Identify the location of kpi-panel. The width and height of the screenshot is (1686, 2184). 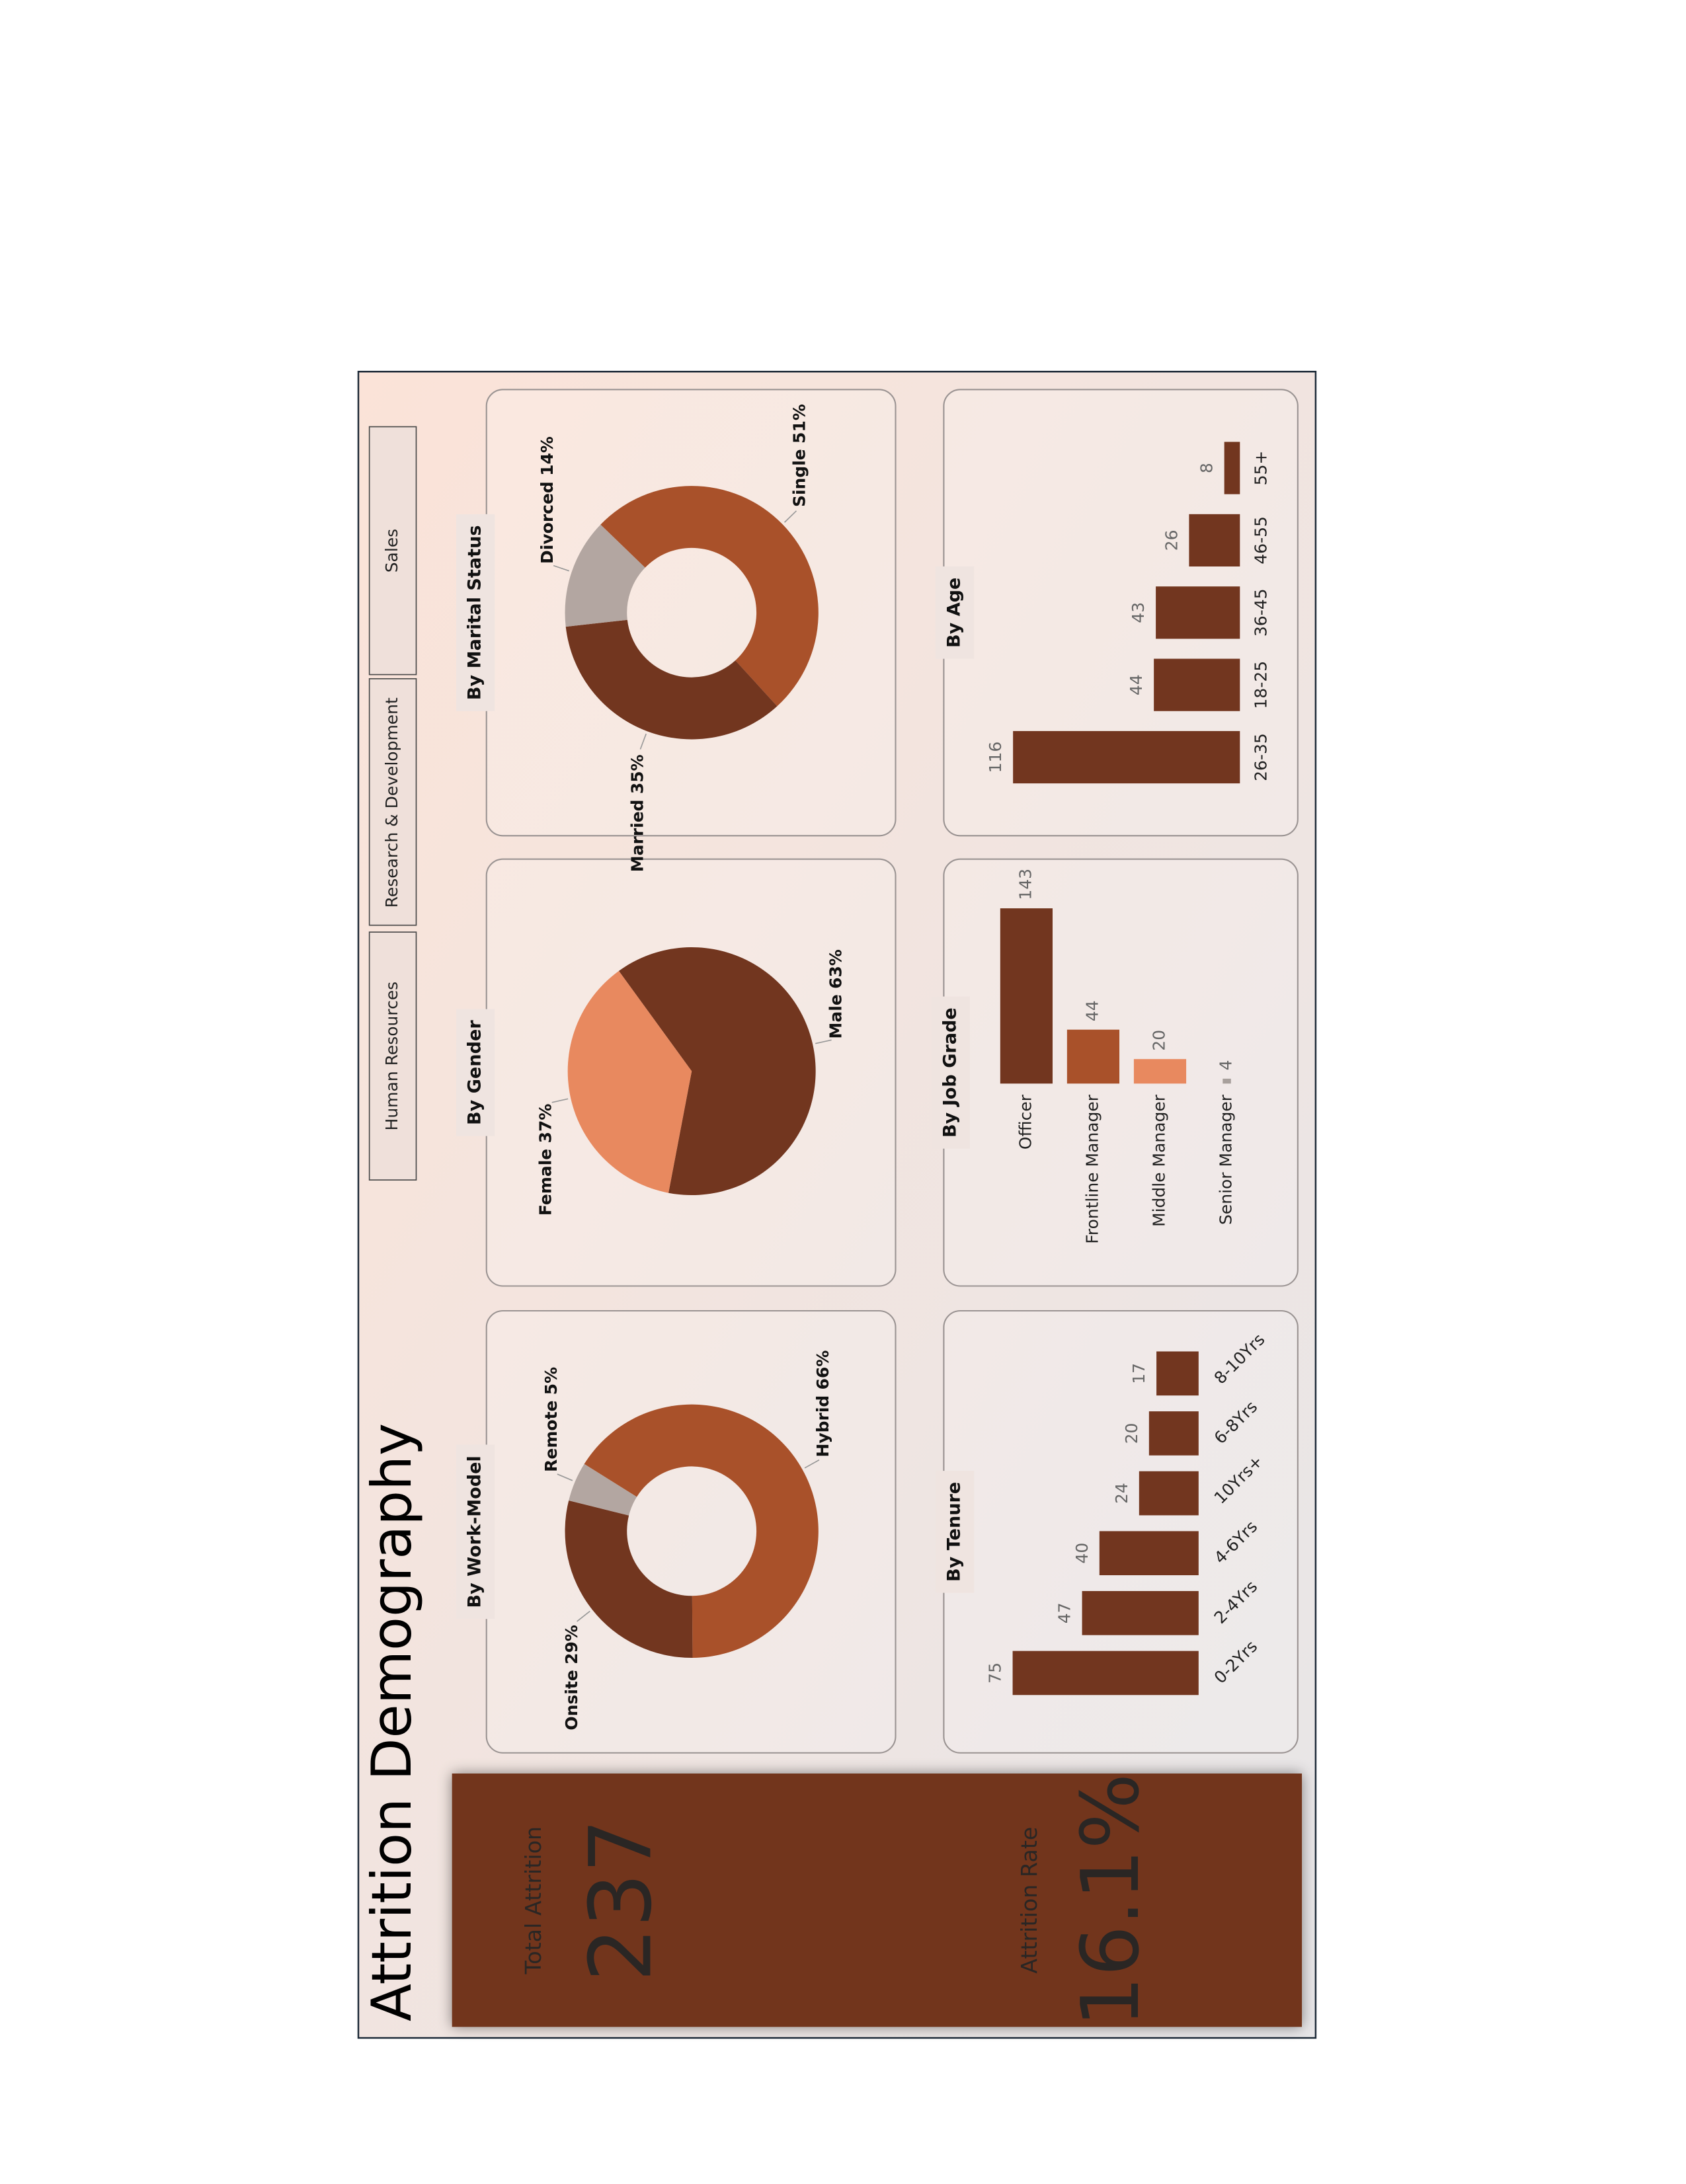
(877, 1901).